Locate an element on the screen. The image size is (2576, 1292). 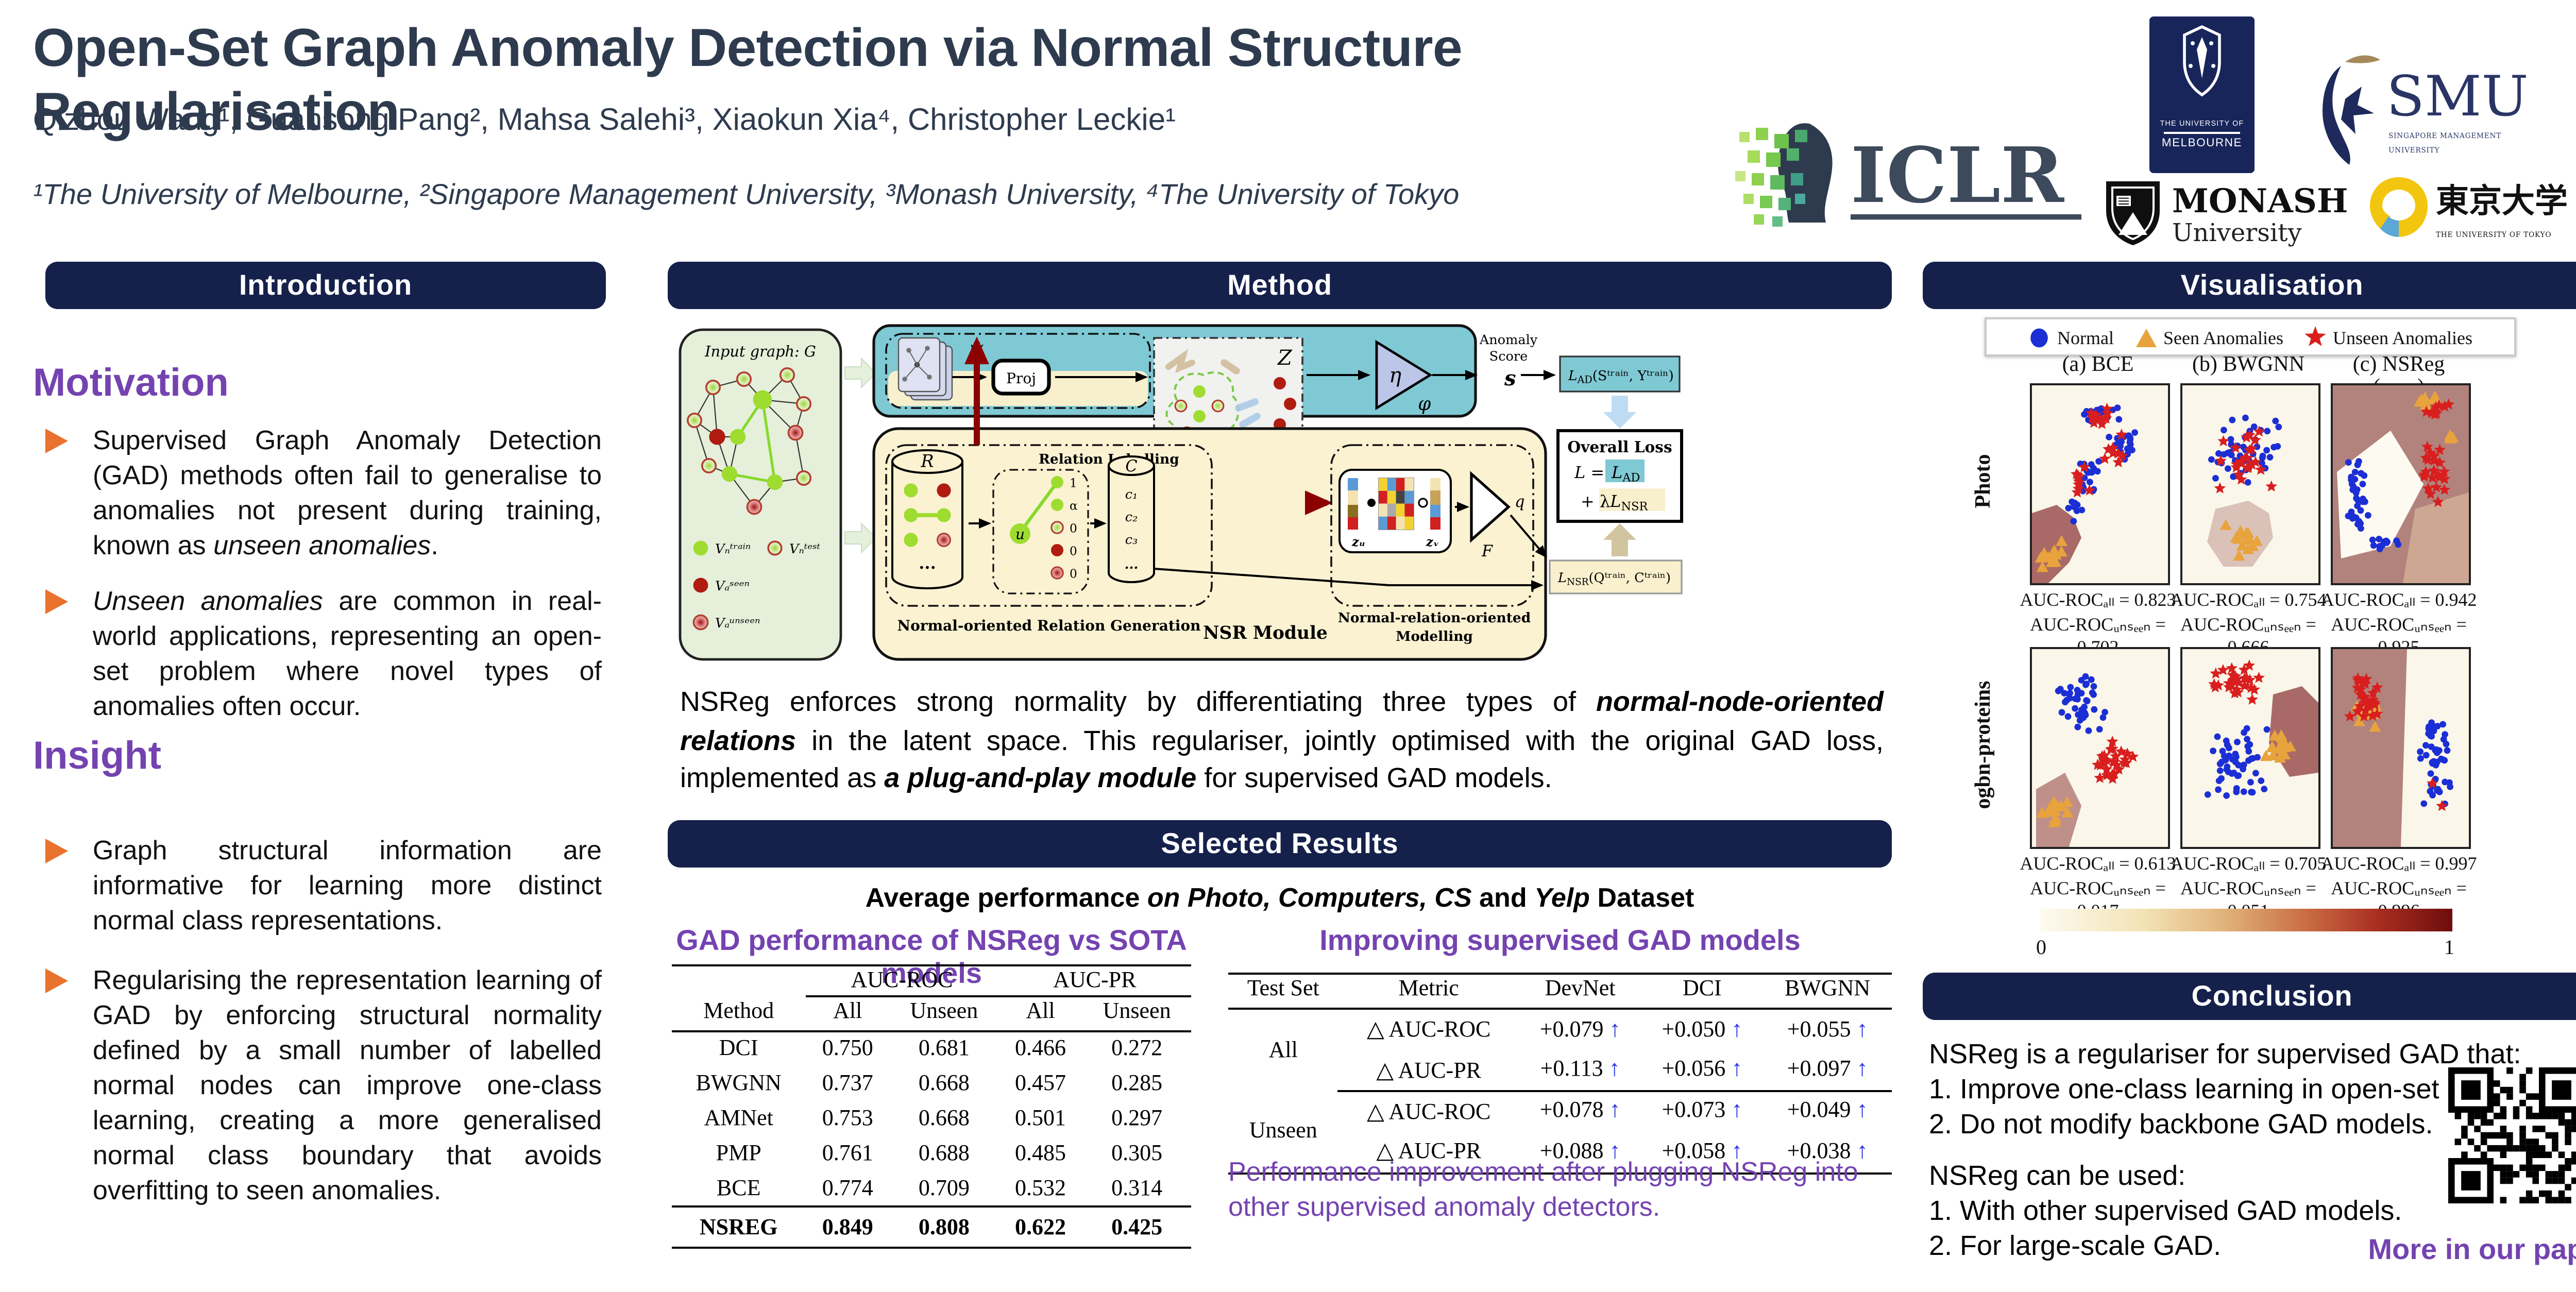
overall-eq-term2: + λLNSR is located at coordinates (1614, 502).